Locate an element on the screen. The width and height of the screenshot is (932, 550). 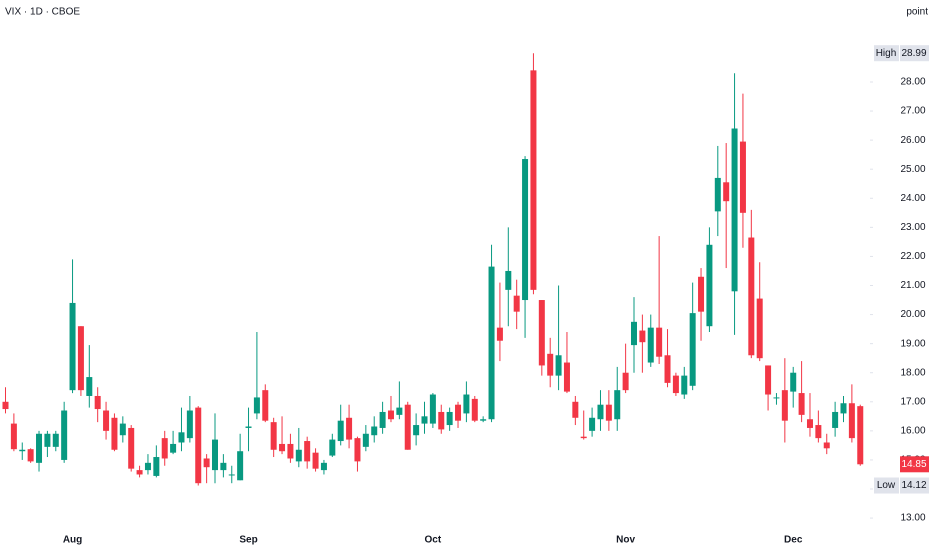
y-tick-label: 17.00 is located at coordinates (912, 401).